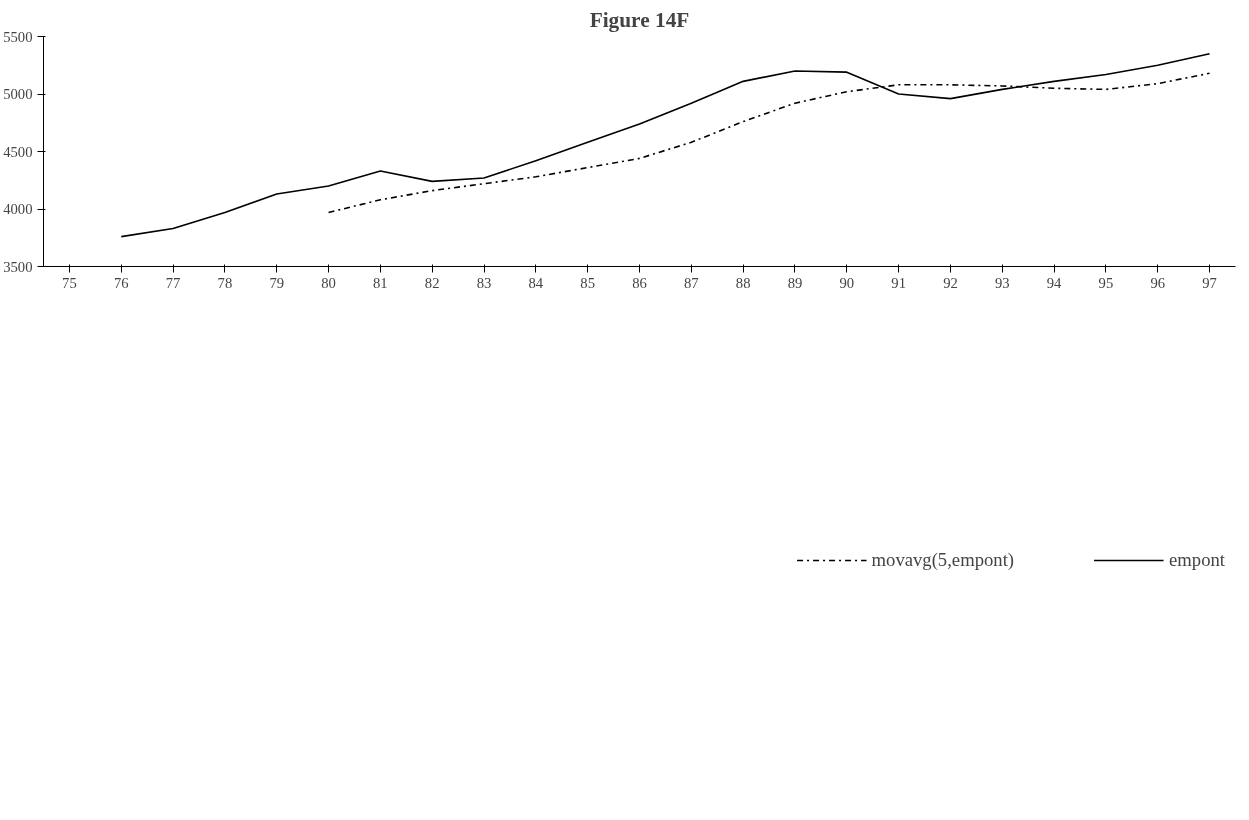 Image resolution: width=1249 pixels, height=820 pixels. Describe the element at coordinates (691, 282) in the screenshot. I see `x-tick-label: 87` at that location.